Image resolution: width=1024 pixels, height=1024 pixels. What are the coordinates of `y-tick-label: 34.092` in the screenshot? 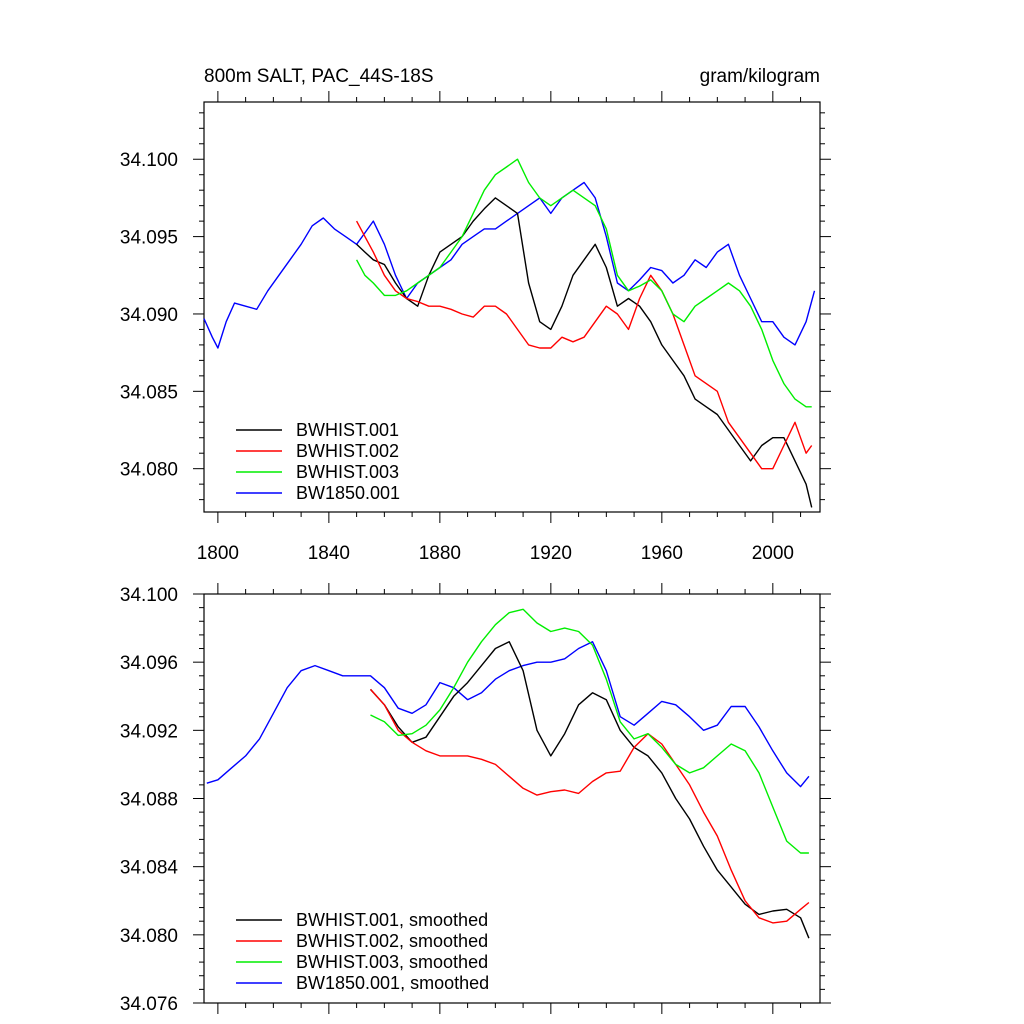 It's located at (149, 731).